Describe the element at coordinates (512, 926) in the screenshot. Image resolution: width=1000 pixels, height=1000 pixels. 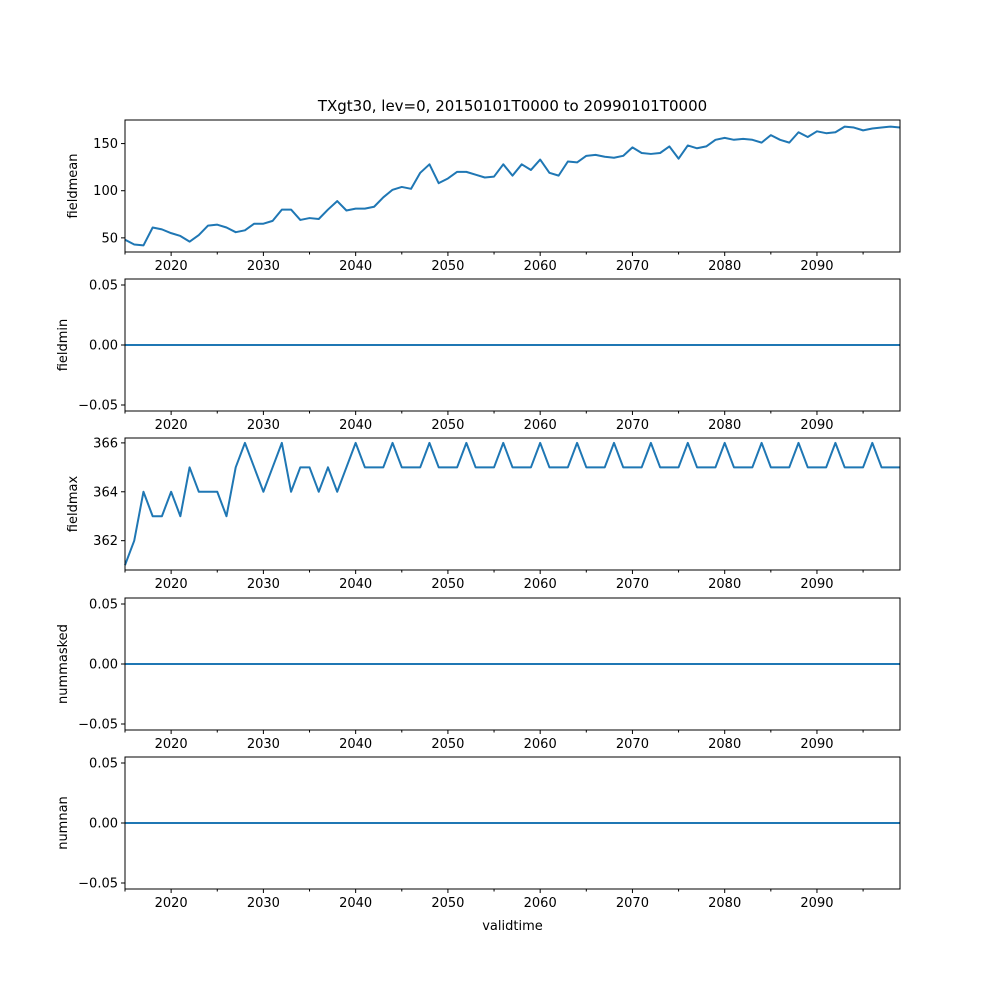
I see `x-axis-label: validtime` at that location.